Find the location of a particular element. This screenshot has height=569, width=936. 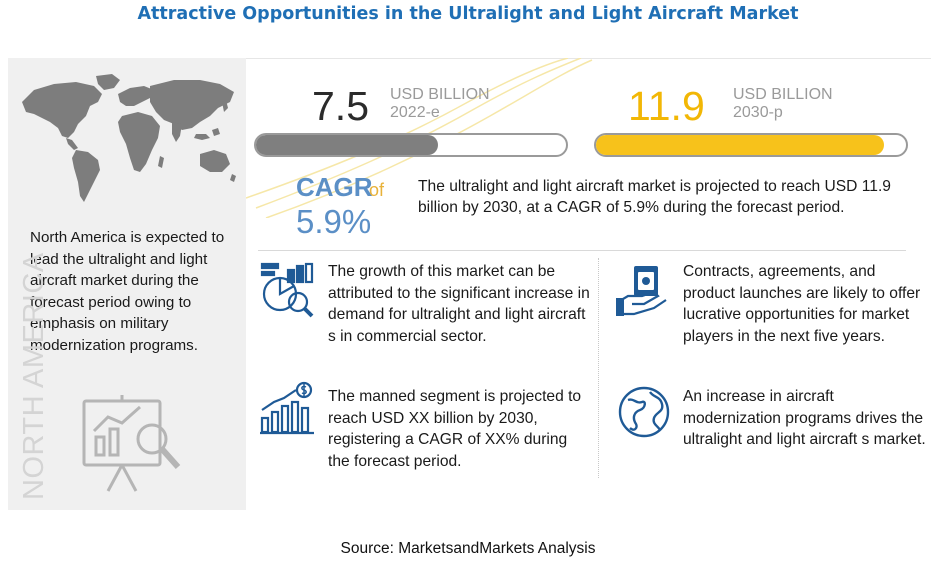

kpi-start-value: 7.5 is located at coordinates (340, 106).